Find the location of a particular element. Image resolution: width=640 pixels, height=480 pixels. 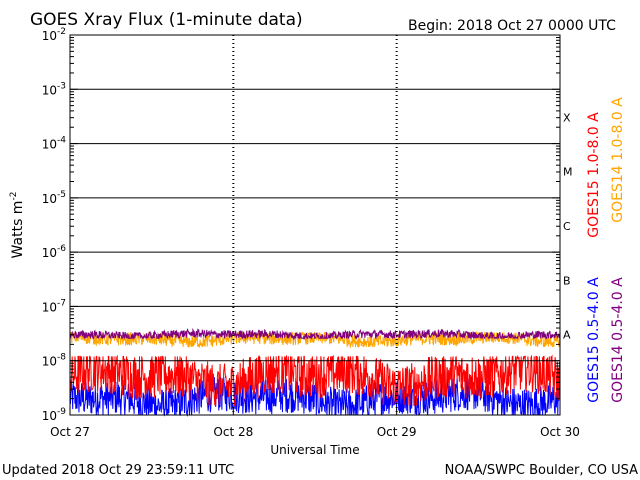

begin-label: Begin: 2018 Oct 27 0000 UTC is located at coordinates (512, 26).